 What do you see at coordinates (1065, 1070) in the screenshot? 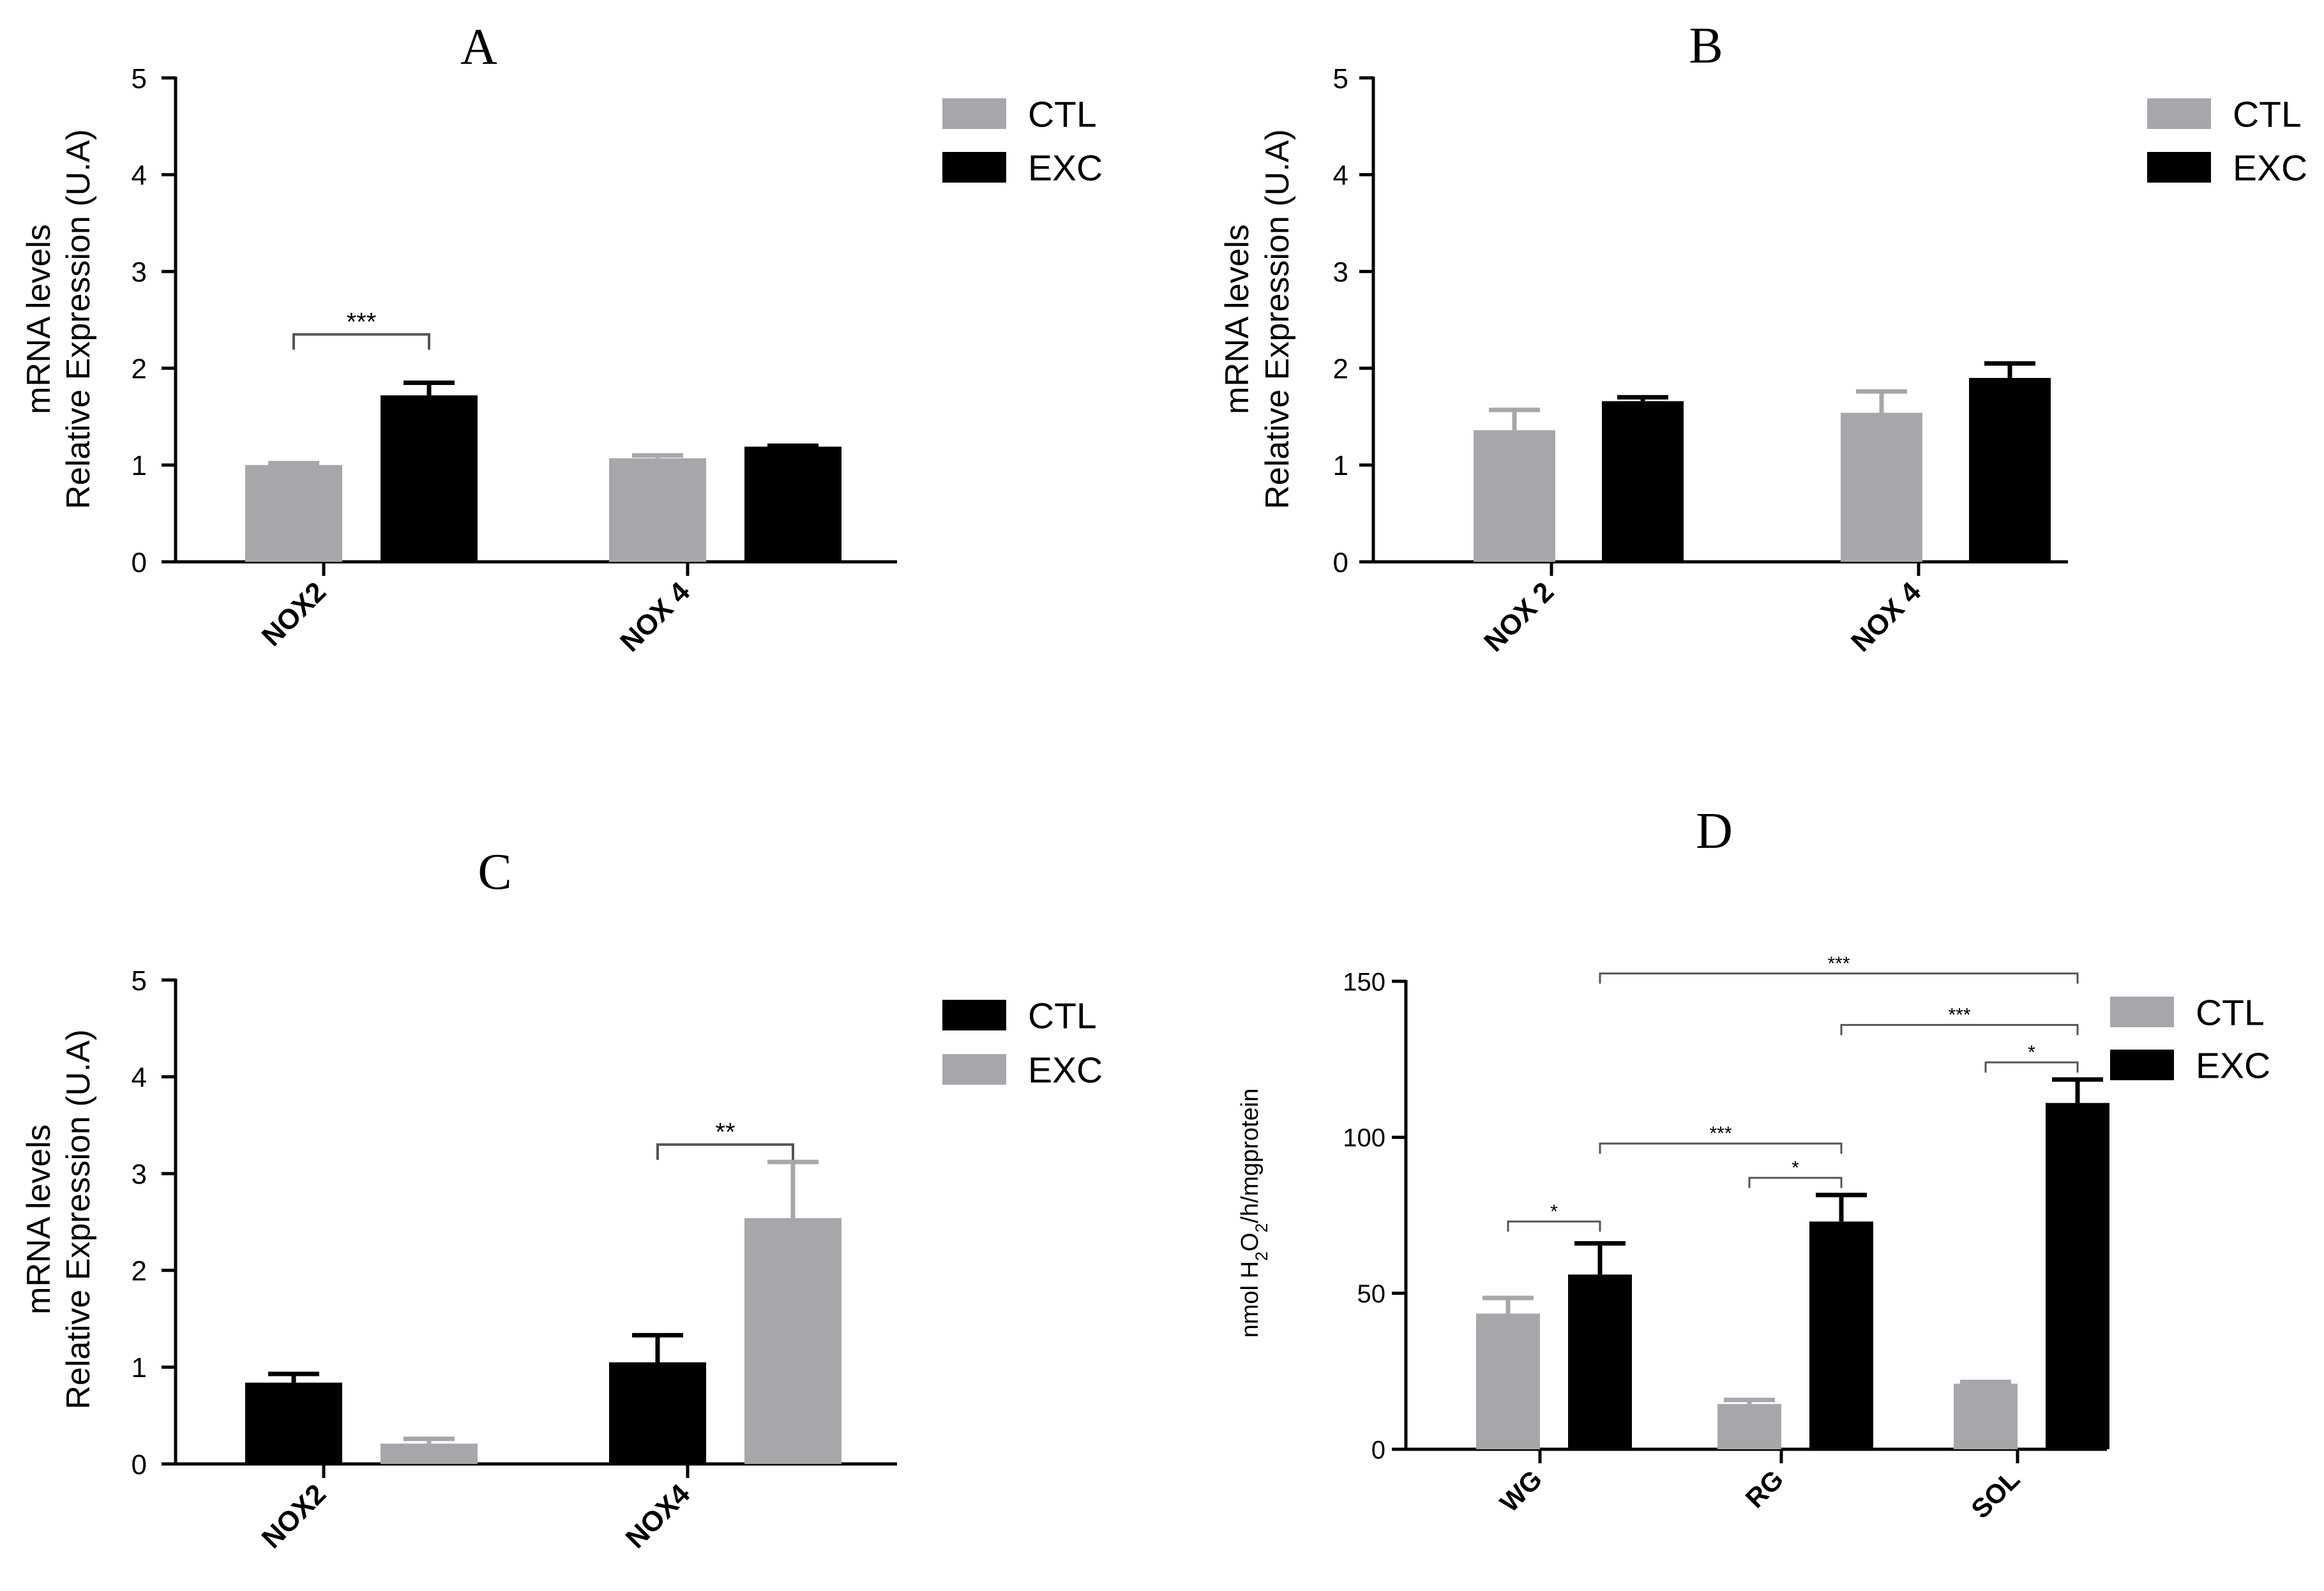
I see `chart-c-legend-label-exc: EXC` at bounding box center [1065, 1070].